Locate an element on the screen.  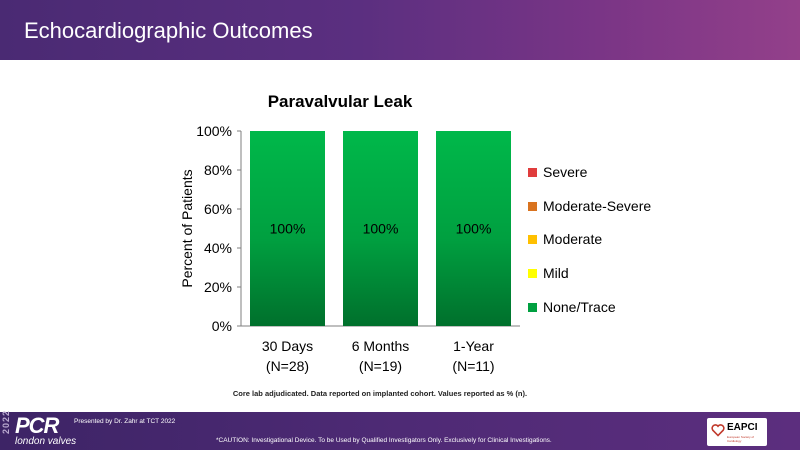
x-tick-label: 6 Months is located at coordinates (381, 346).